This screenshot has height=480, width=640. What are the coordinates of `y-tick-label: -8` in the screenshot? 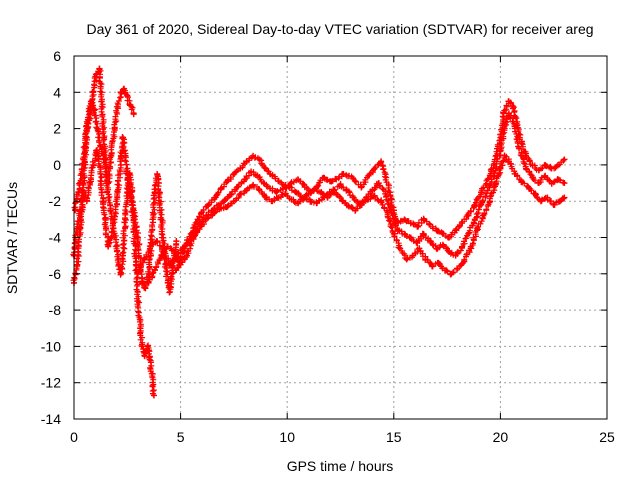 It's located at (55, 310).